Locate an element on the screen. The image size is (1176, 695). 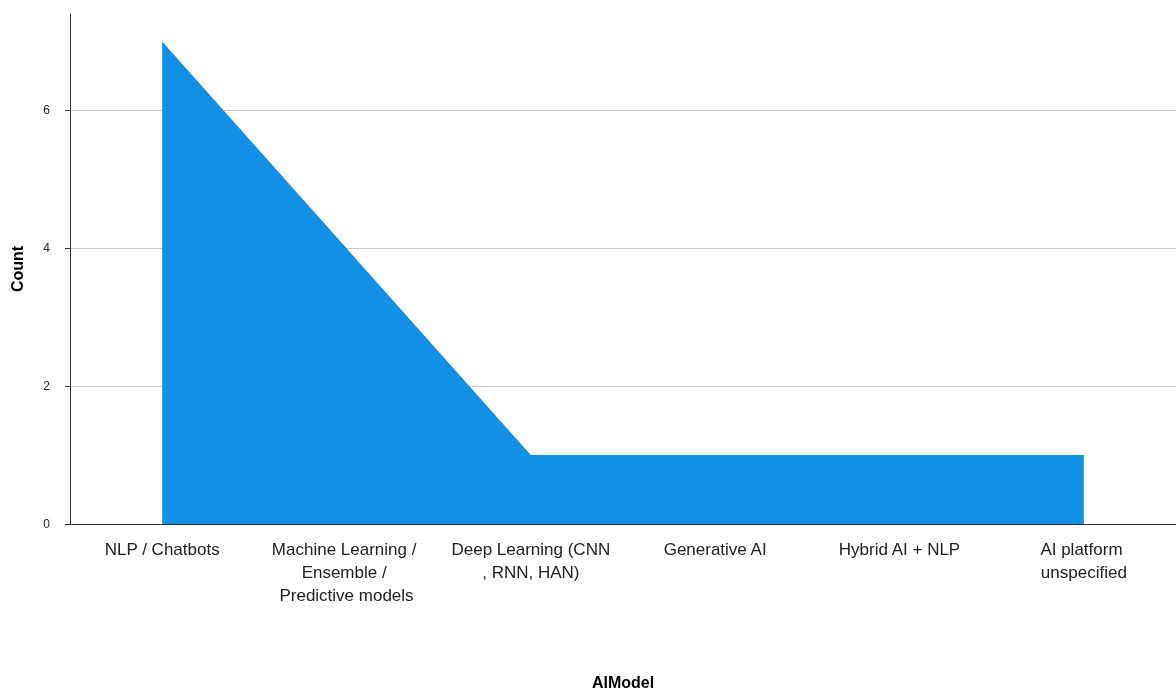
y-tick-label: 4 is located at coordinates (47, 248).